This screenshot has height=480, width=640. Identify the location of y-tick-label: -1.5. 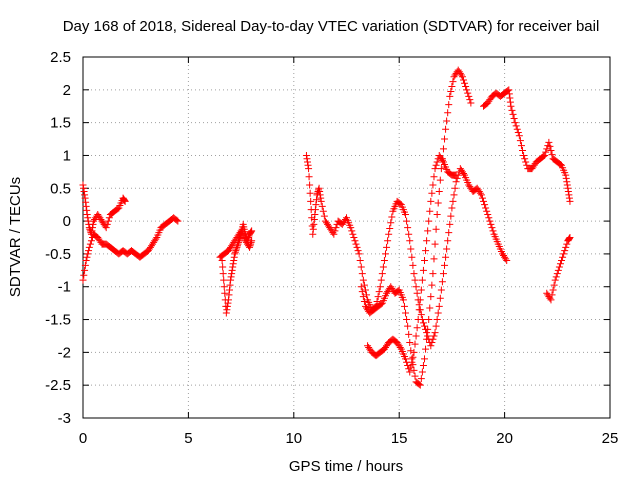
(58, 320).